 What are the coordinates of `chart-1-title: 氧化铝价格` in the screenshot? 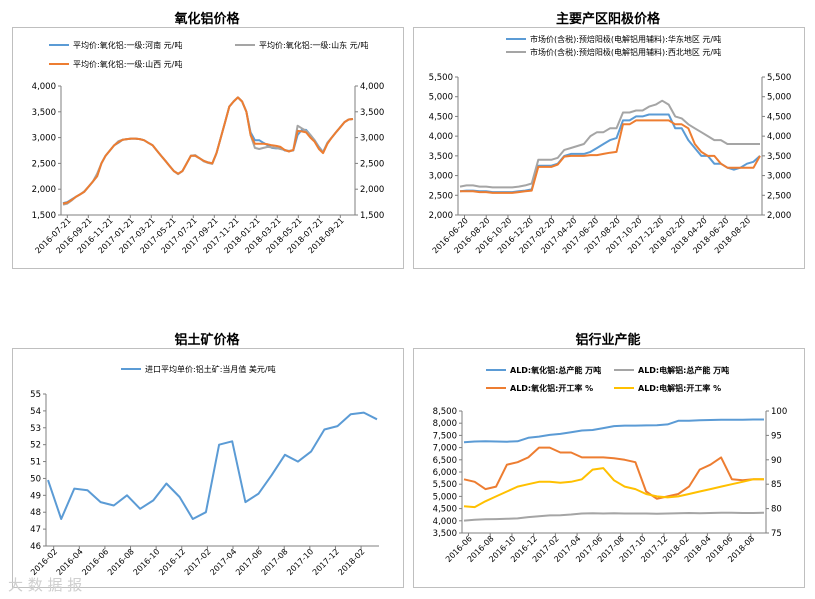 It's located at (207, 19).